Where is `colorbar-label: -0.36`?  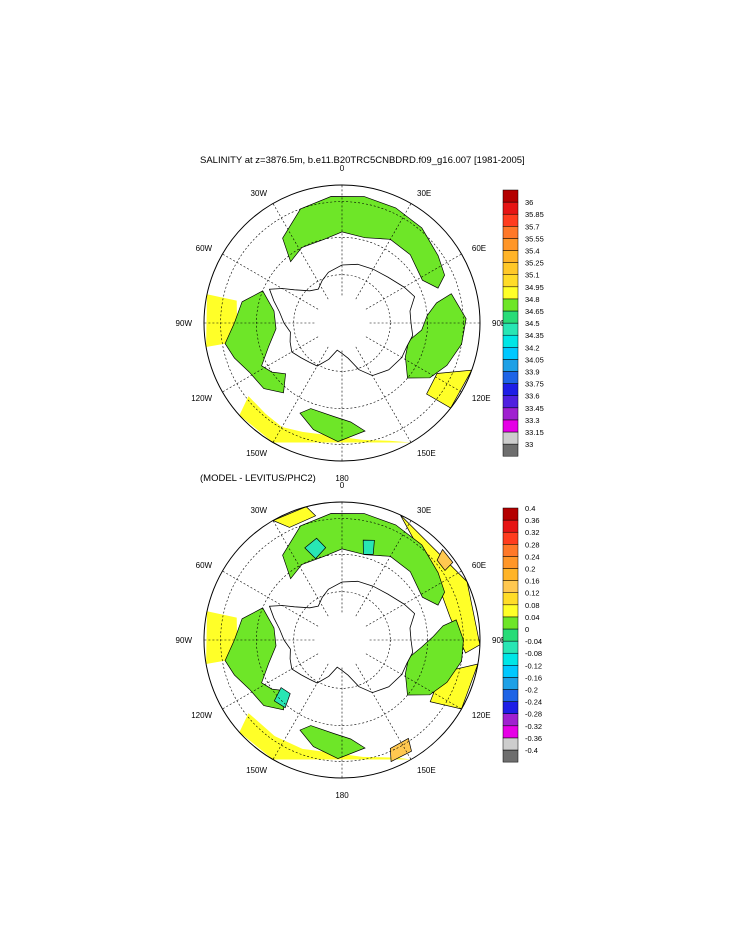
colorbar-label: -0.36 is located at coordinates (533, 738).